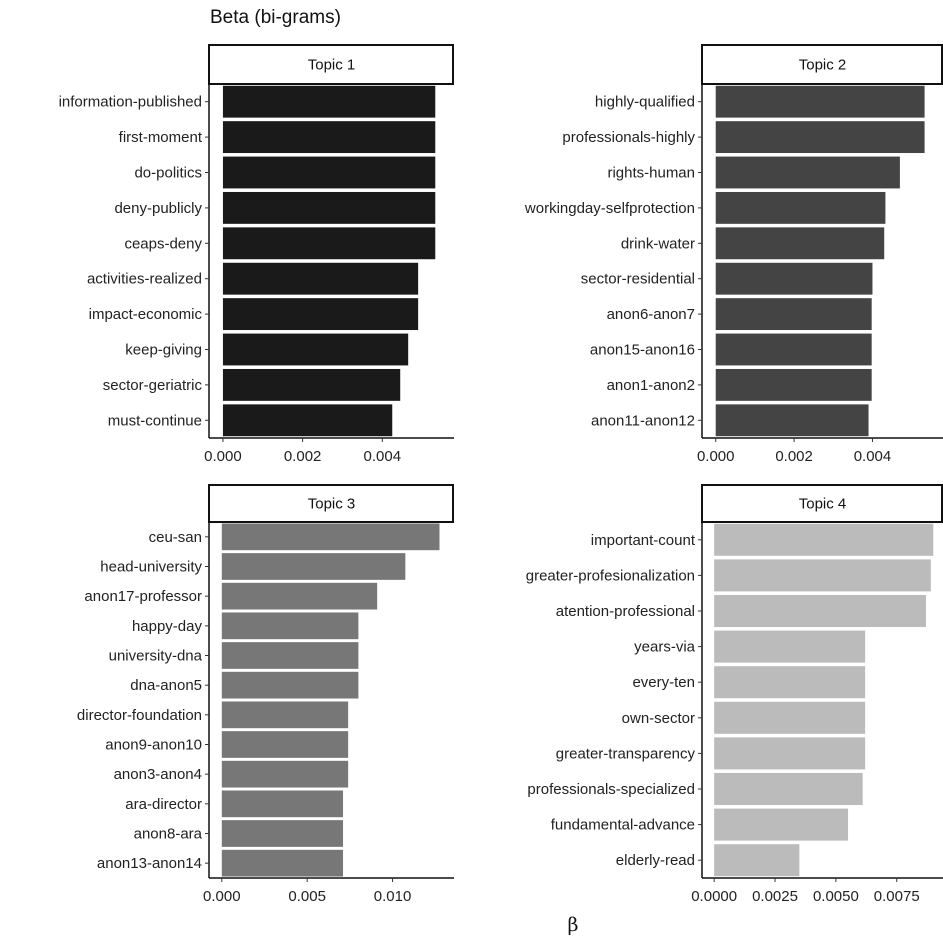 This screenshot has width=943, height=939. I want to click on category-label: anon13-anon14, so click(149, 863).